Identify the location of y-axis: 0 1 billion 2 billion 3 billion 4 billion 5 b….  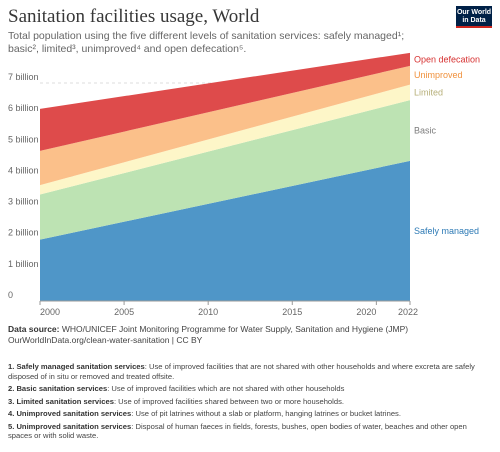
(23, 186).